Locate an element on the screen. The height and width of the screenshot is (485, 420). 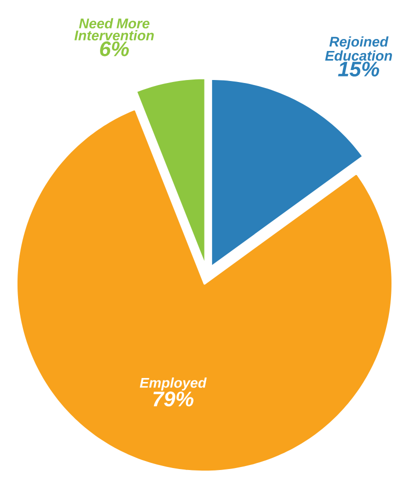
data-label: 6% is located at coordinates (114, 48).